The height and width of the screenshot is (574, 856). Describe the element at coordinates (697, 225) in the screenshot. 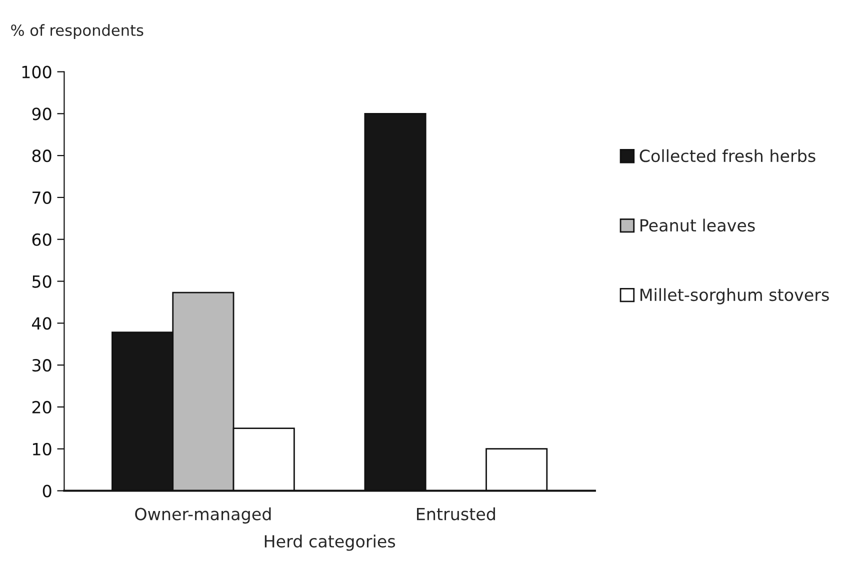

I see `legend-label: Peanut leaves` at that location.